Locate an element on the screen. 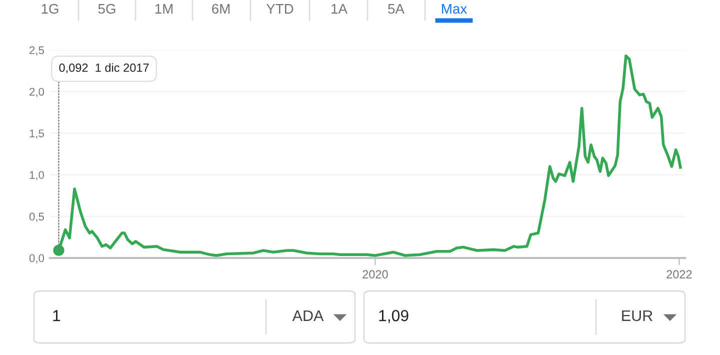 The height and width of the screenshot is (355, 720). text: 6M is located at coordinates (221, 9).